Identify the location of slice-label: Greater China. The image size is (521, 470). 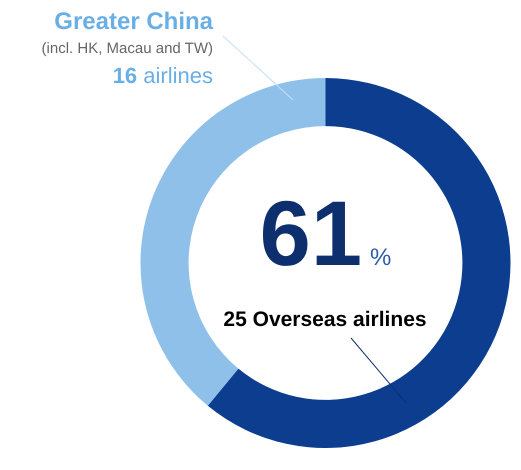
(133, 22).